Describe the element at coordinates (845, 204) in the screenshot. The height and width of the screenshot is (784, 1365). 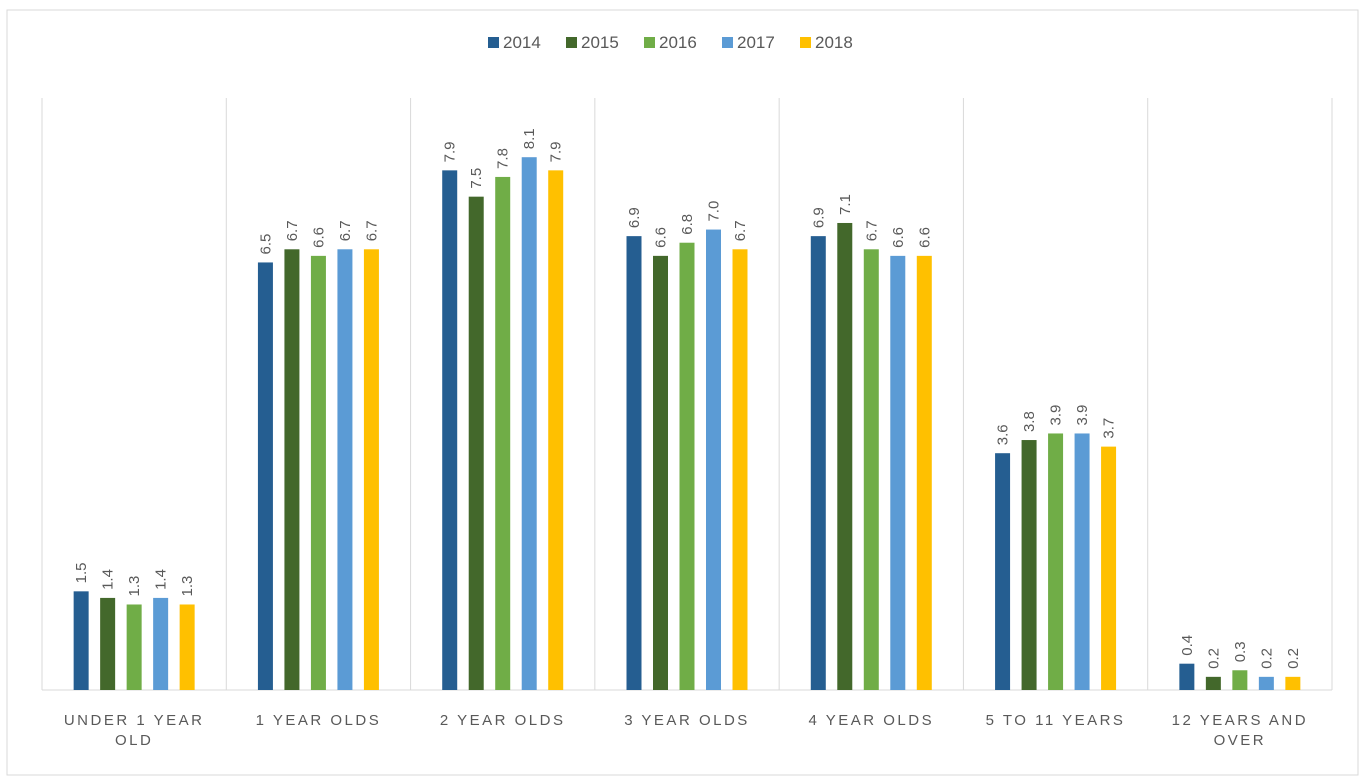
I see `value-label: 7.1` at that location.